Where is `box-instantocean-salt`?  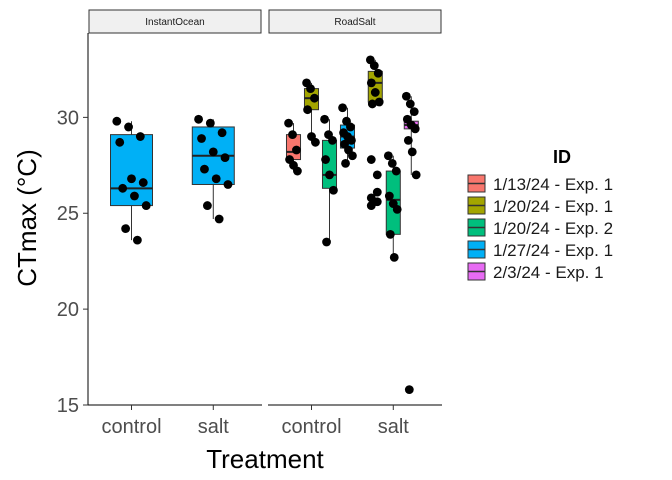 box-instantocean-salt is located at coordinates (213, 169).